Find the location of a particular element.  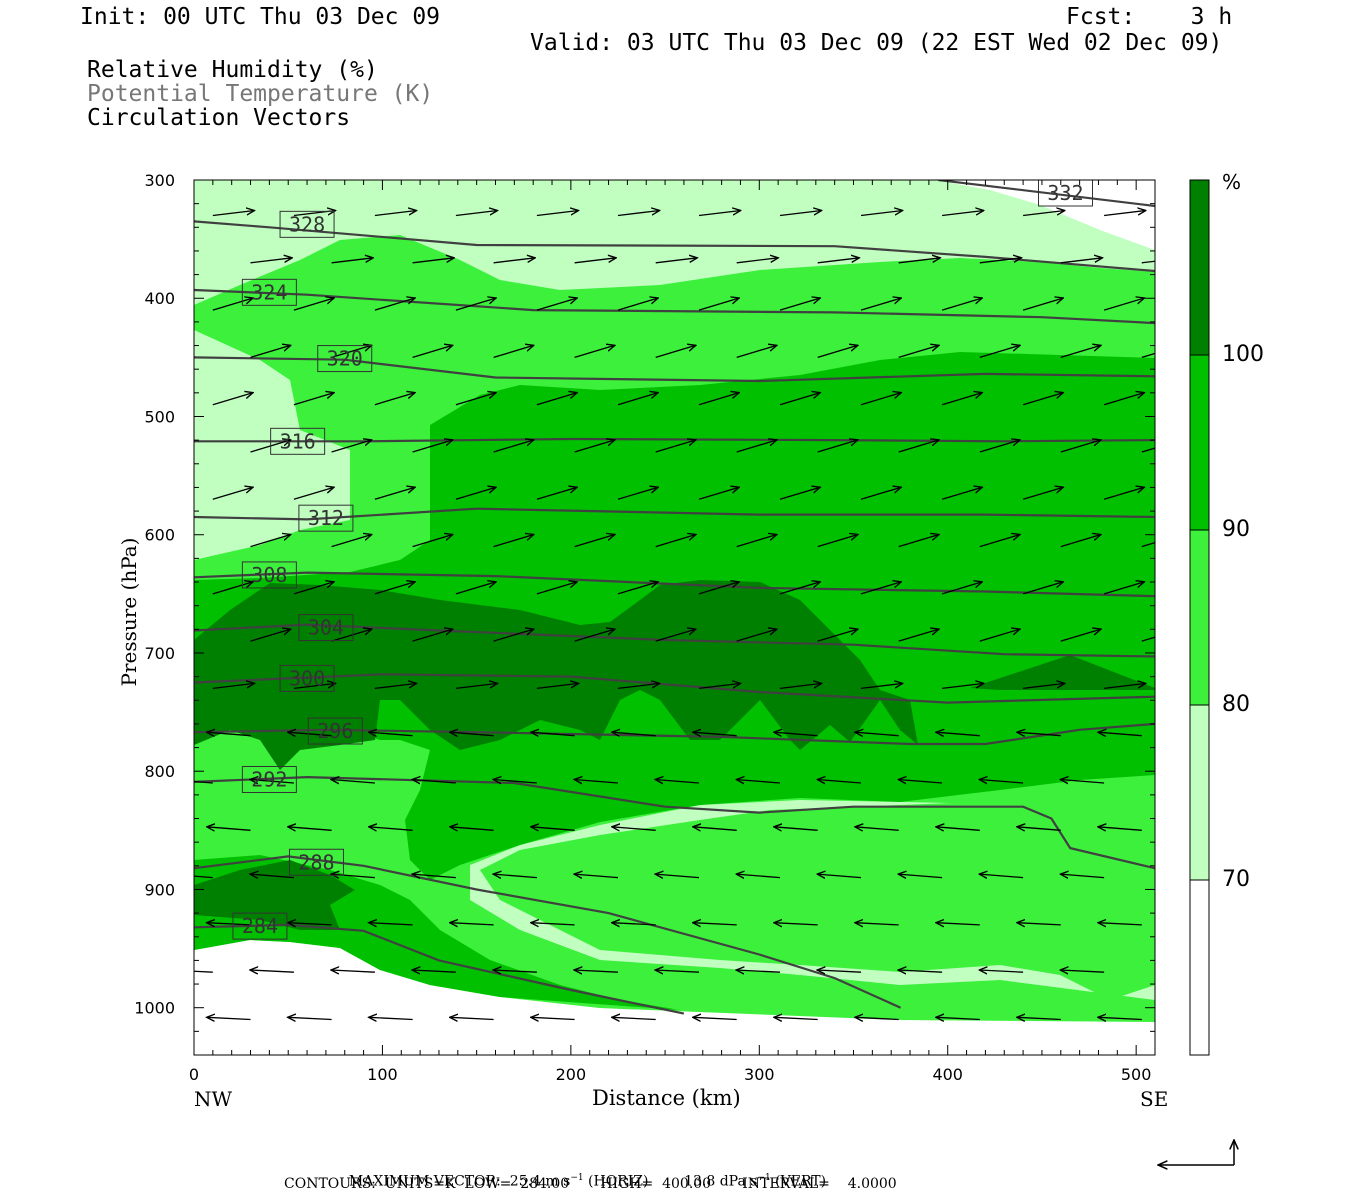

theta-label-284: 284 is located at coordinates (260, 926).